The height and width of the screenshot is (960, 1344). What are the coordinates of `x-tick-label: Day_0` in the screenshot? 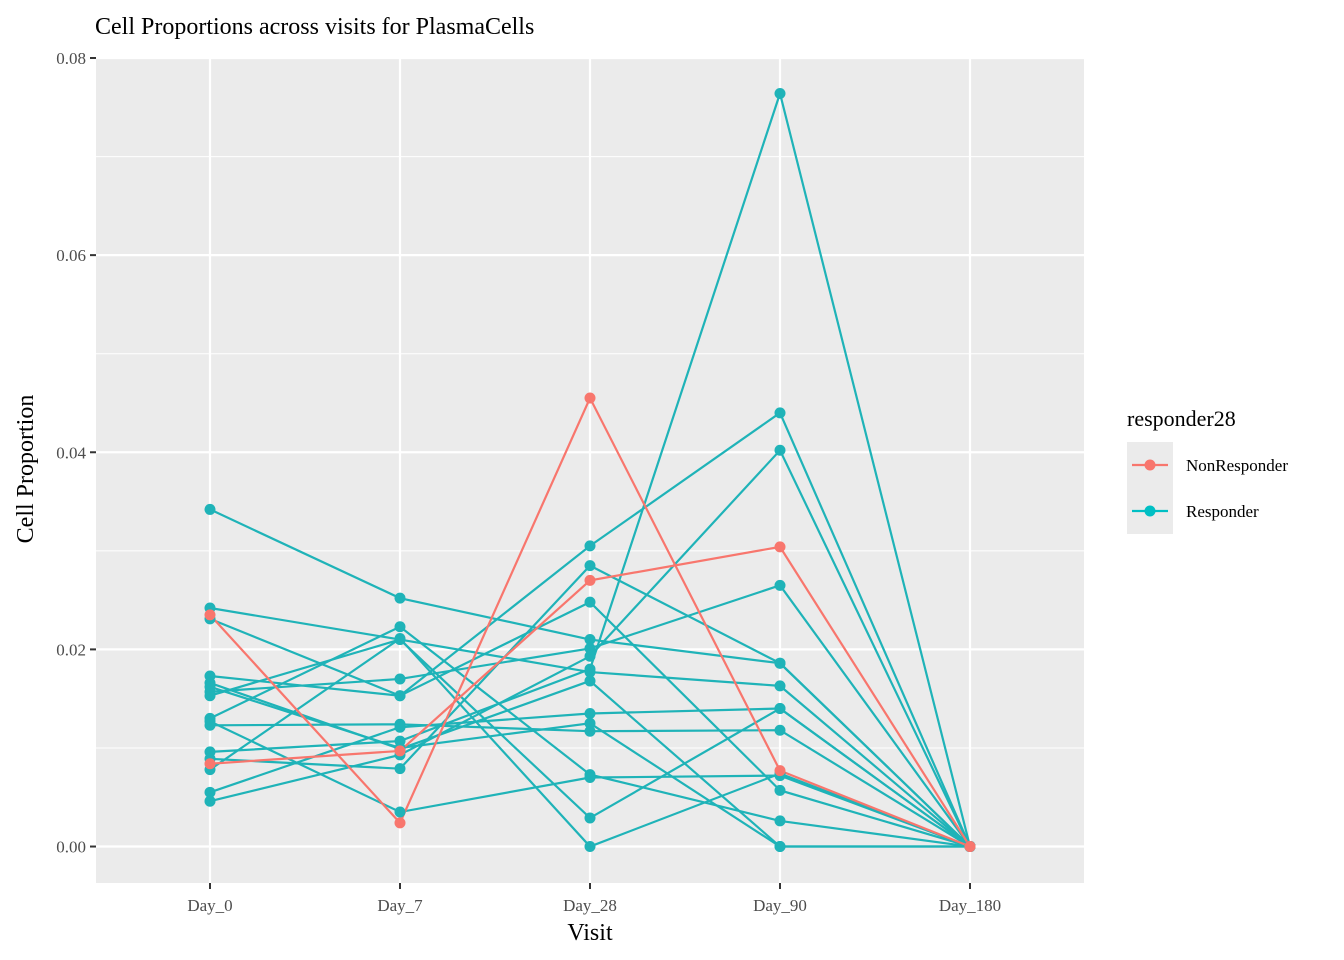 It's located at (209, 905).